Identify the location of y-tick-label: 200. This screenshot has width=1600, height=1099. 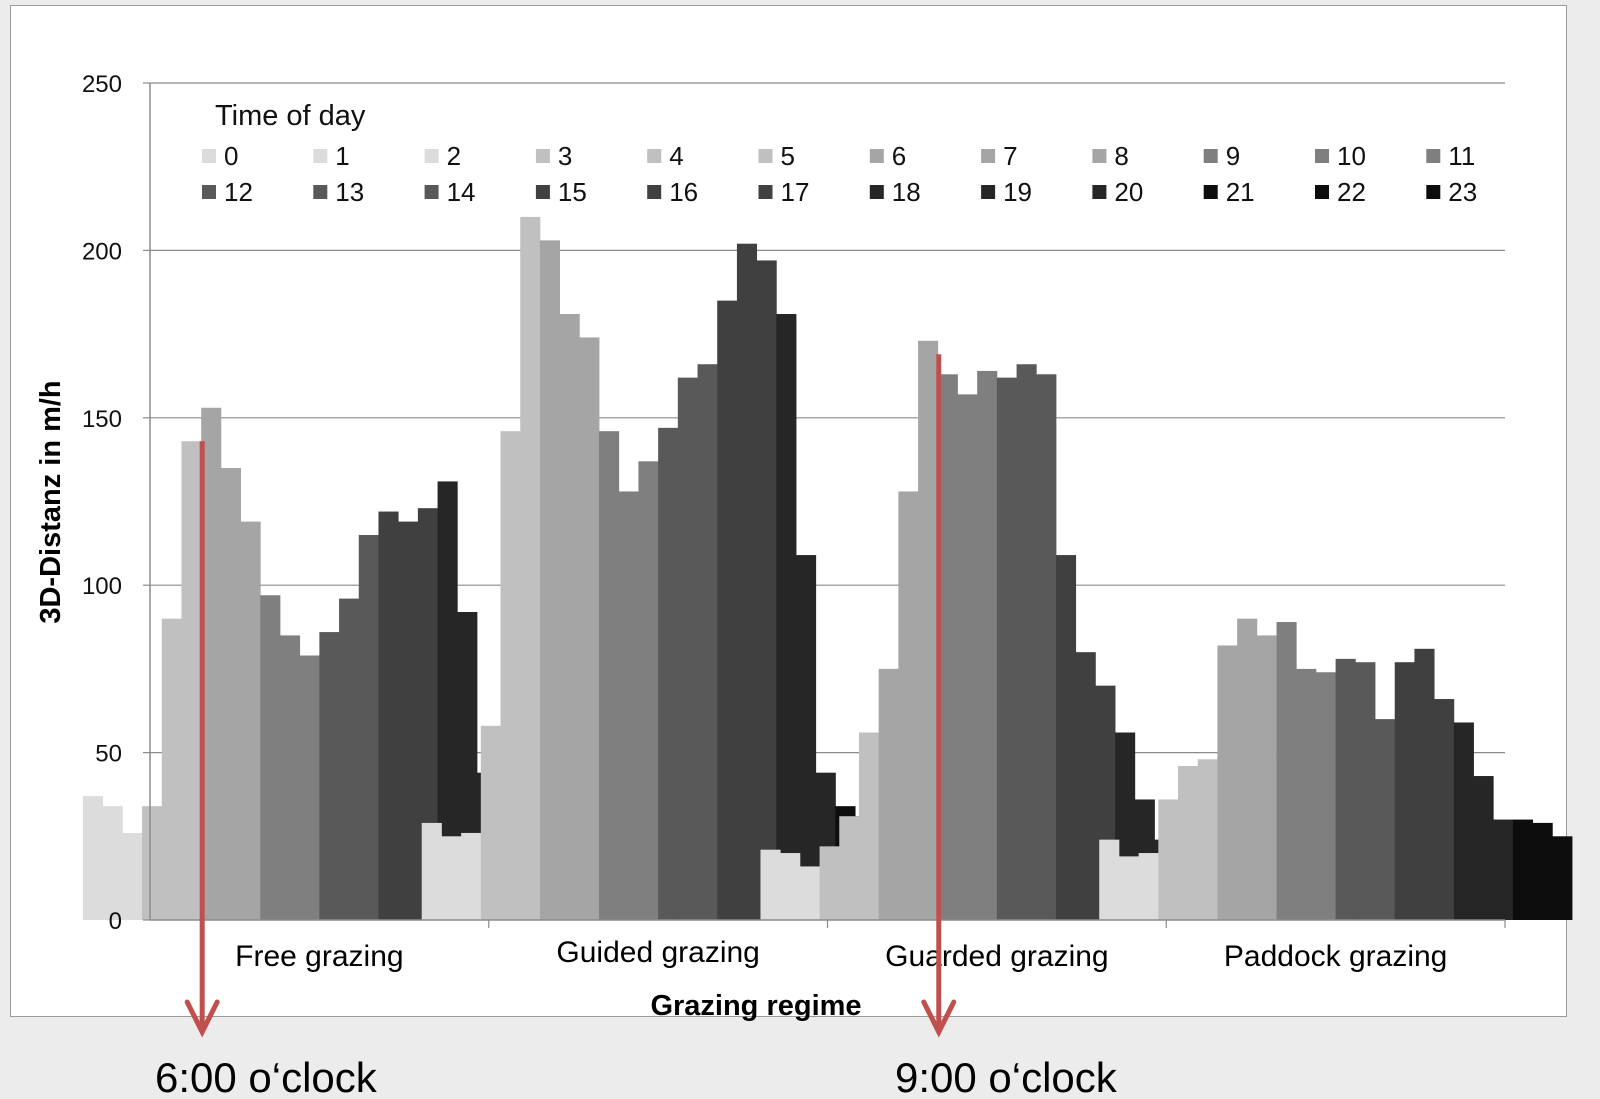
(102, 251).